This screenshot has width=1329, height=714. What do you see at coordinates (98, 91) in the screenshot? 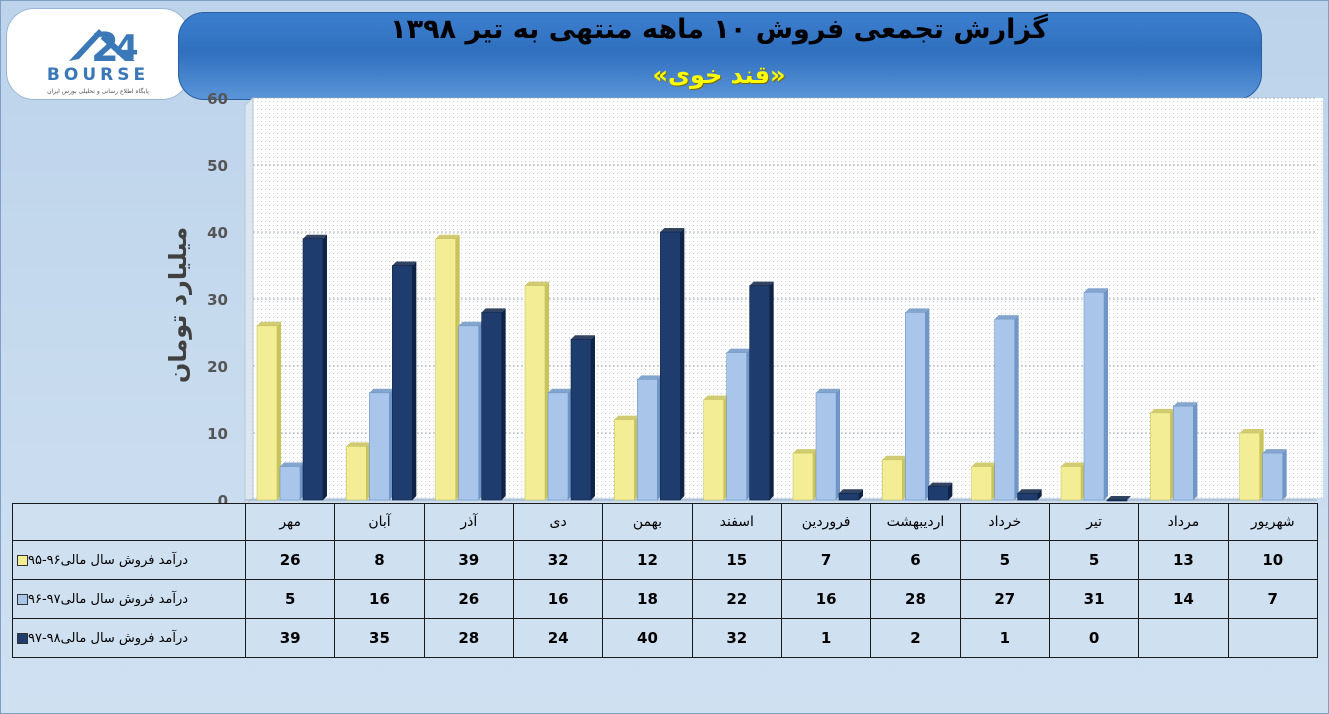
I see `logo-caption: پایگاه اطلاع رسانی و تحلیلی بورس ایران` at bounding box center [98, 91].